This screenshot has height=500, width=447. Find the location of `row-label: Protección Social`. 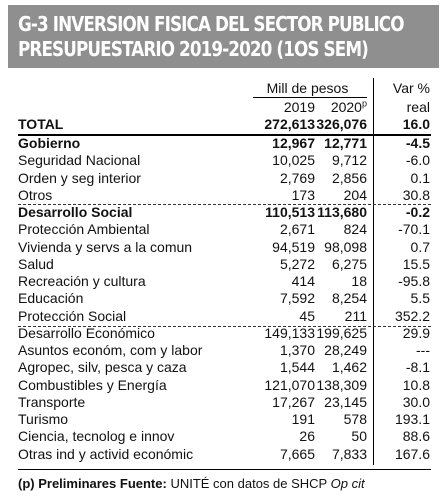

row-label: Protección Social is located at coordinates (72, 315).